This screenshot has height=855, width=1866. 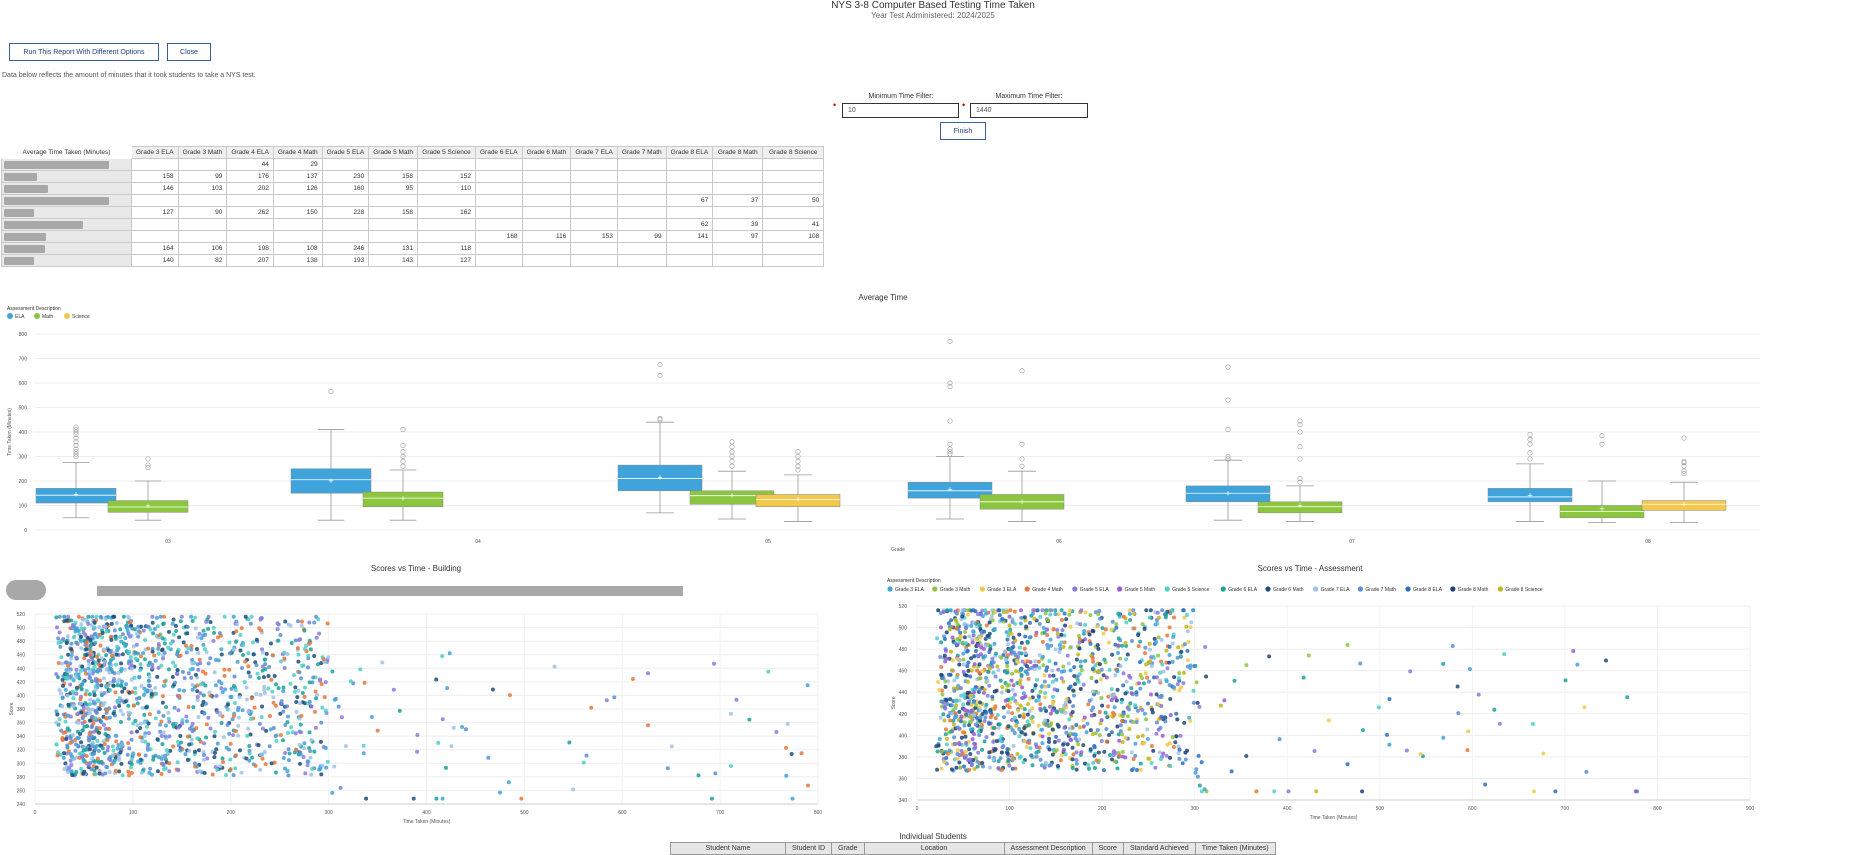 I want to click on table-column-header: Grade 7 Math, so click(x=641, y=152).